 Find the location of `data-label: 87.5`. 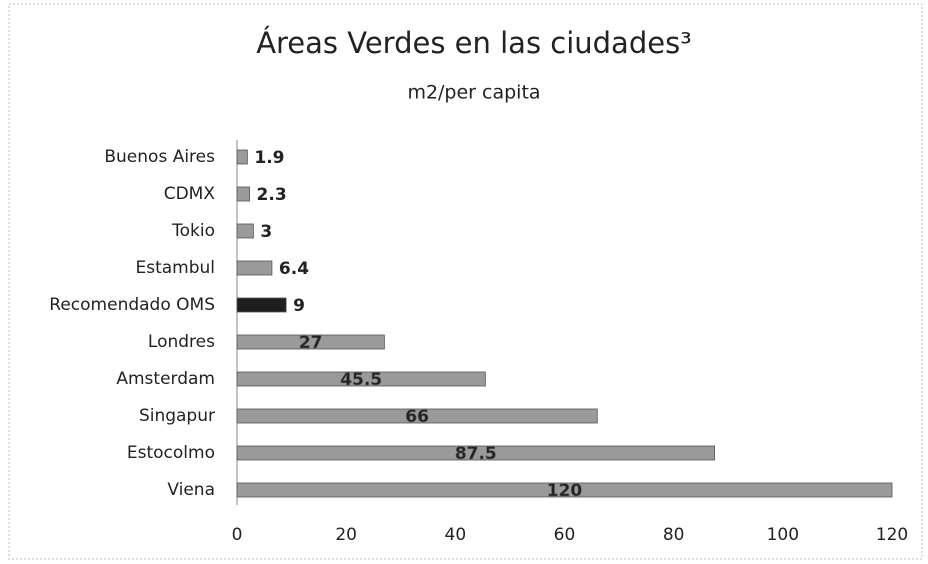

data-label: 87.5 is located at coordinates (476, 454).